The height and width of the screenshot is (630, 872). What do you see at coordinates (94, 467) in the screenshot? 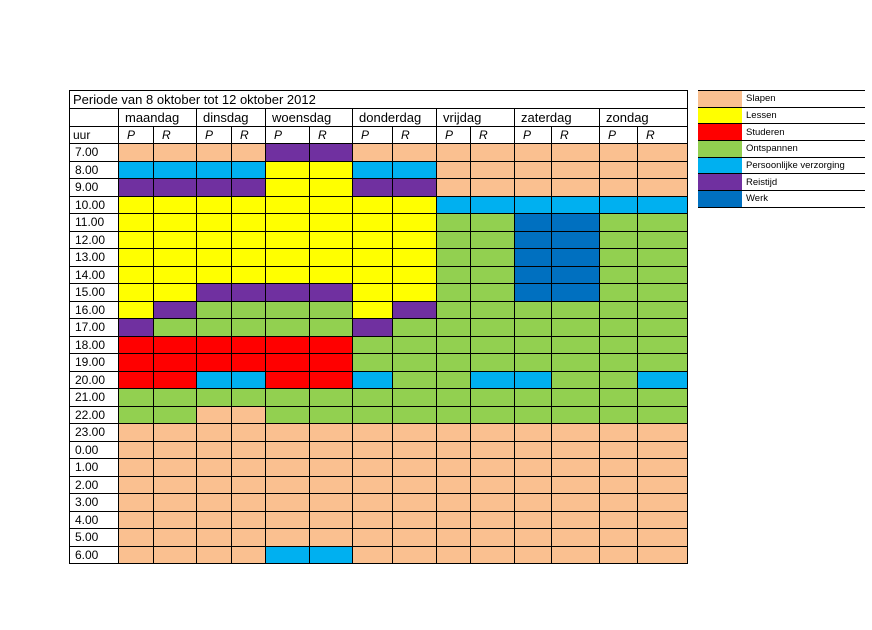
I see `hour-label: 1.00` at bounding box center [94, 467].